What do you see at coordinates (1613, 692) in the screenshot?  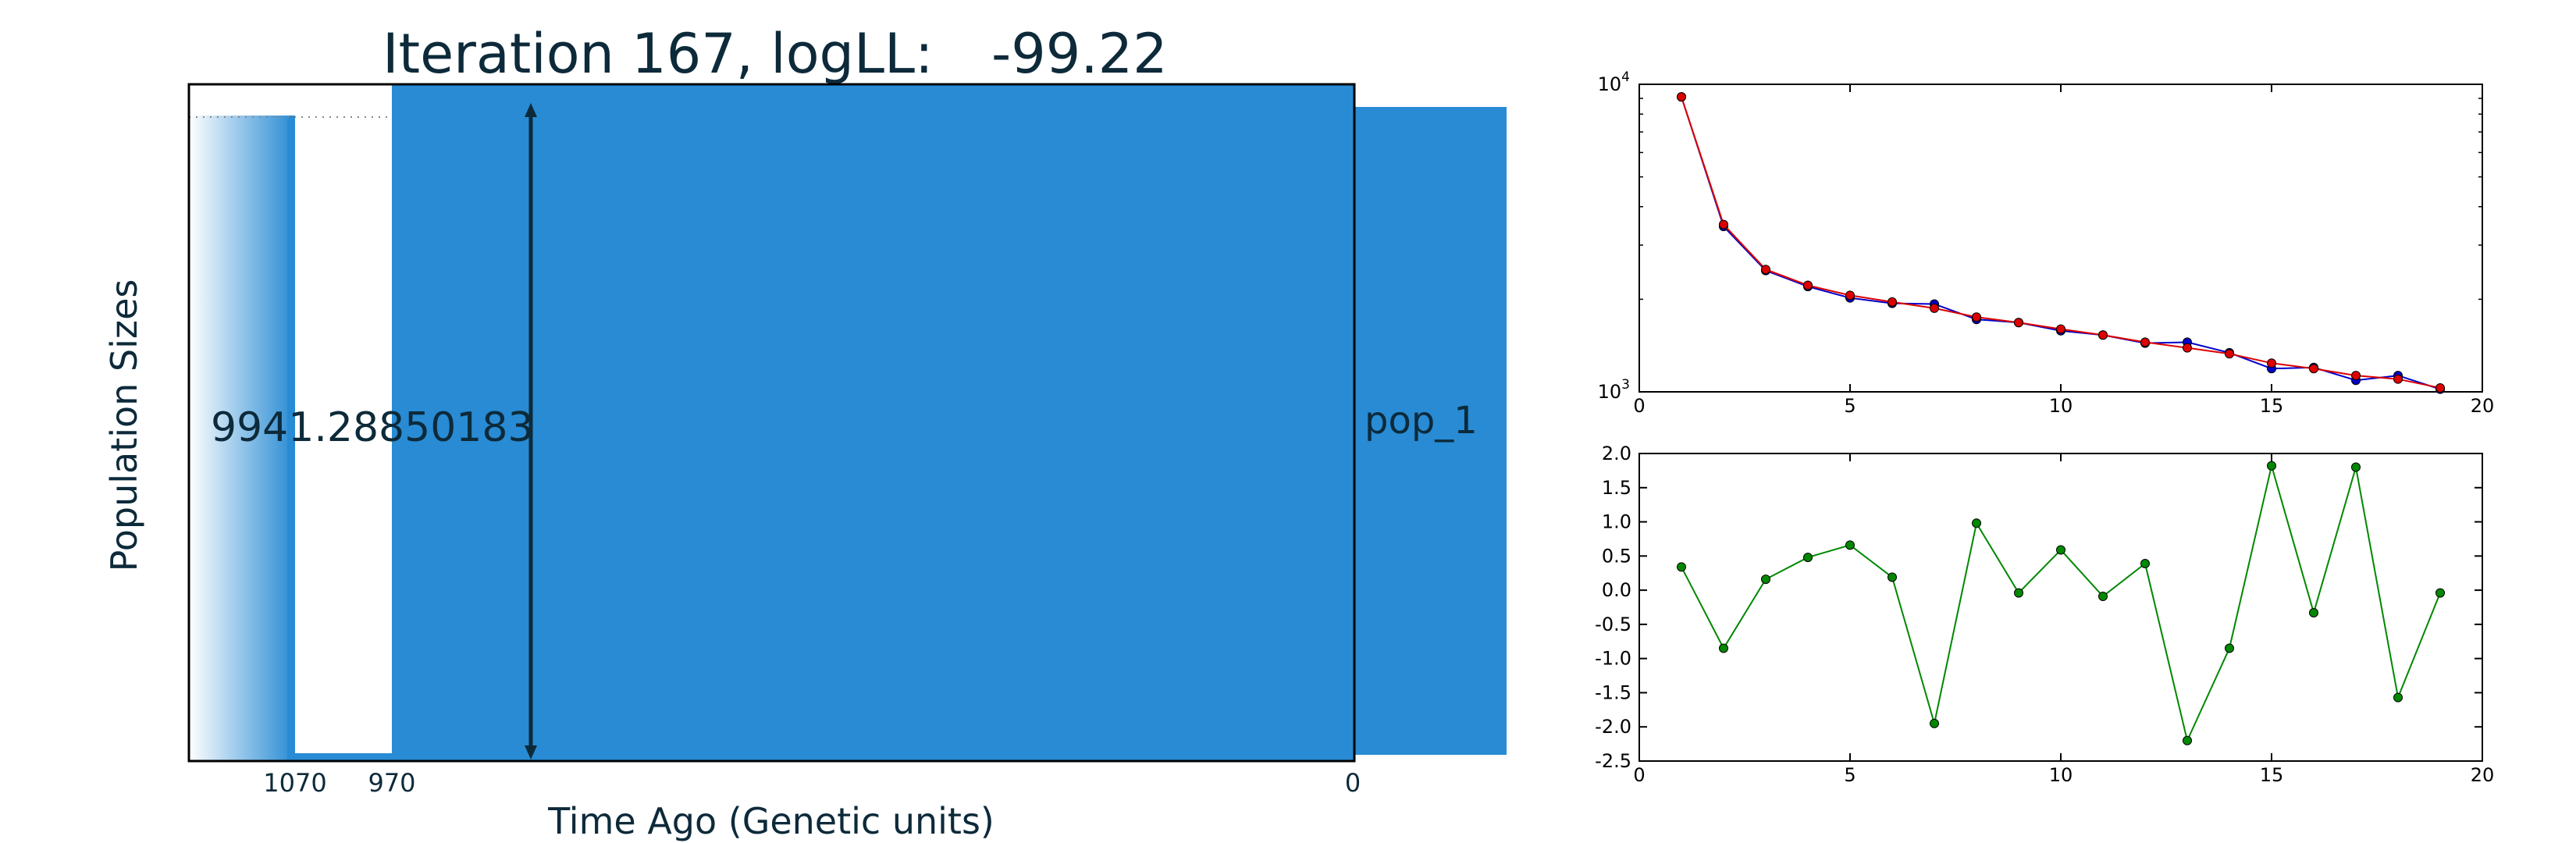 I see `bottom-y-tick-label-7: -1.5` at bounding box center [1613, 692].